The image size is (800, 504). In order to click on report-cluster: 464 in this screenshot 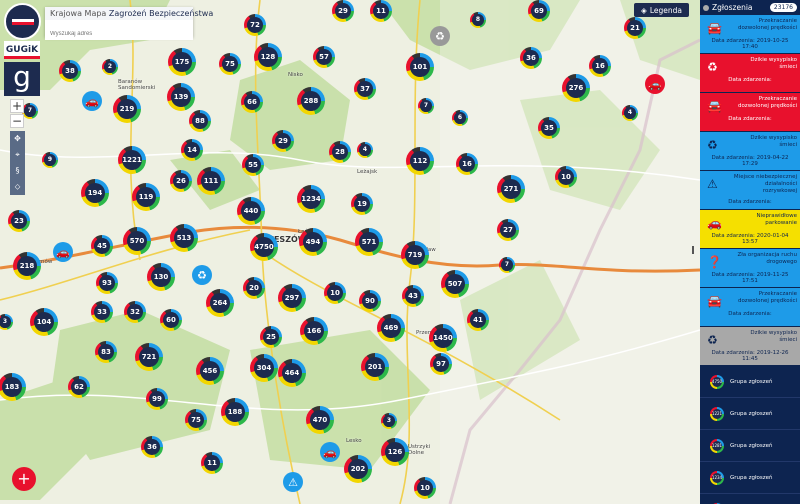, I will do `click(292, 373)`.